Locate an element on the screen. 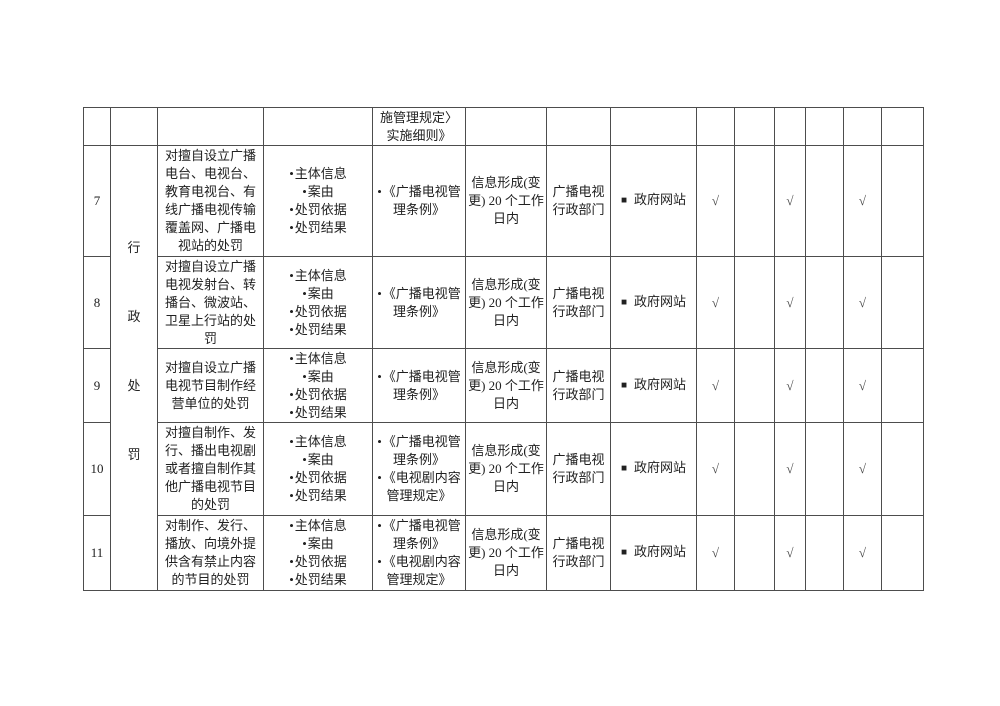 This screenshot has height=706, width=1000. category-vertical-label: 行 政 处 罚 is located at coordinates (134, 351).